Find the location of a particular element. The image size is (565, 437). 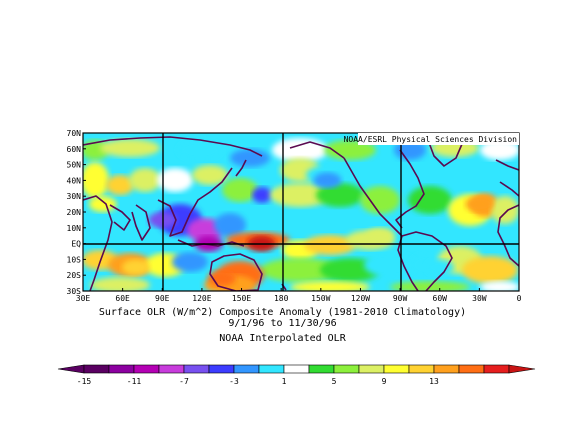

coast-alaska is located at coordinates (317, 150).